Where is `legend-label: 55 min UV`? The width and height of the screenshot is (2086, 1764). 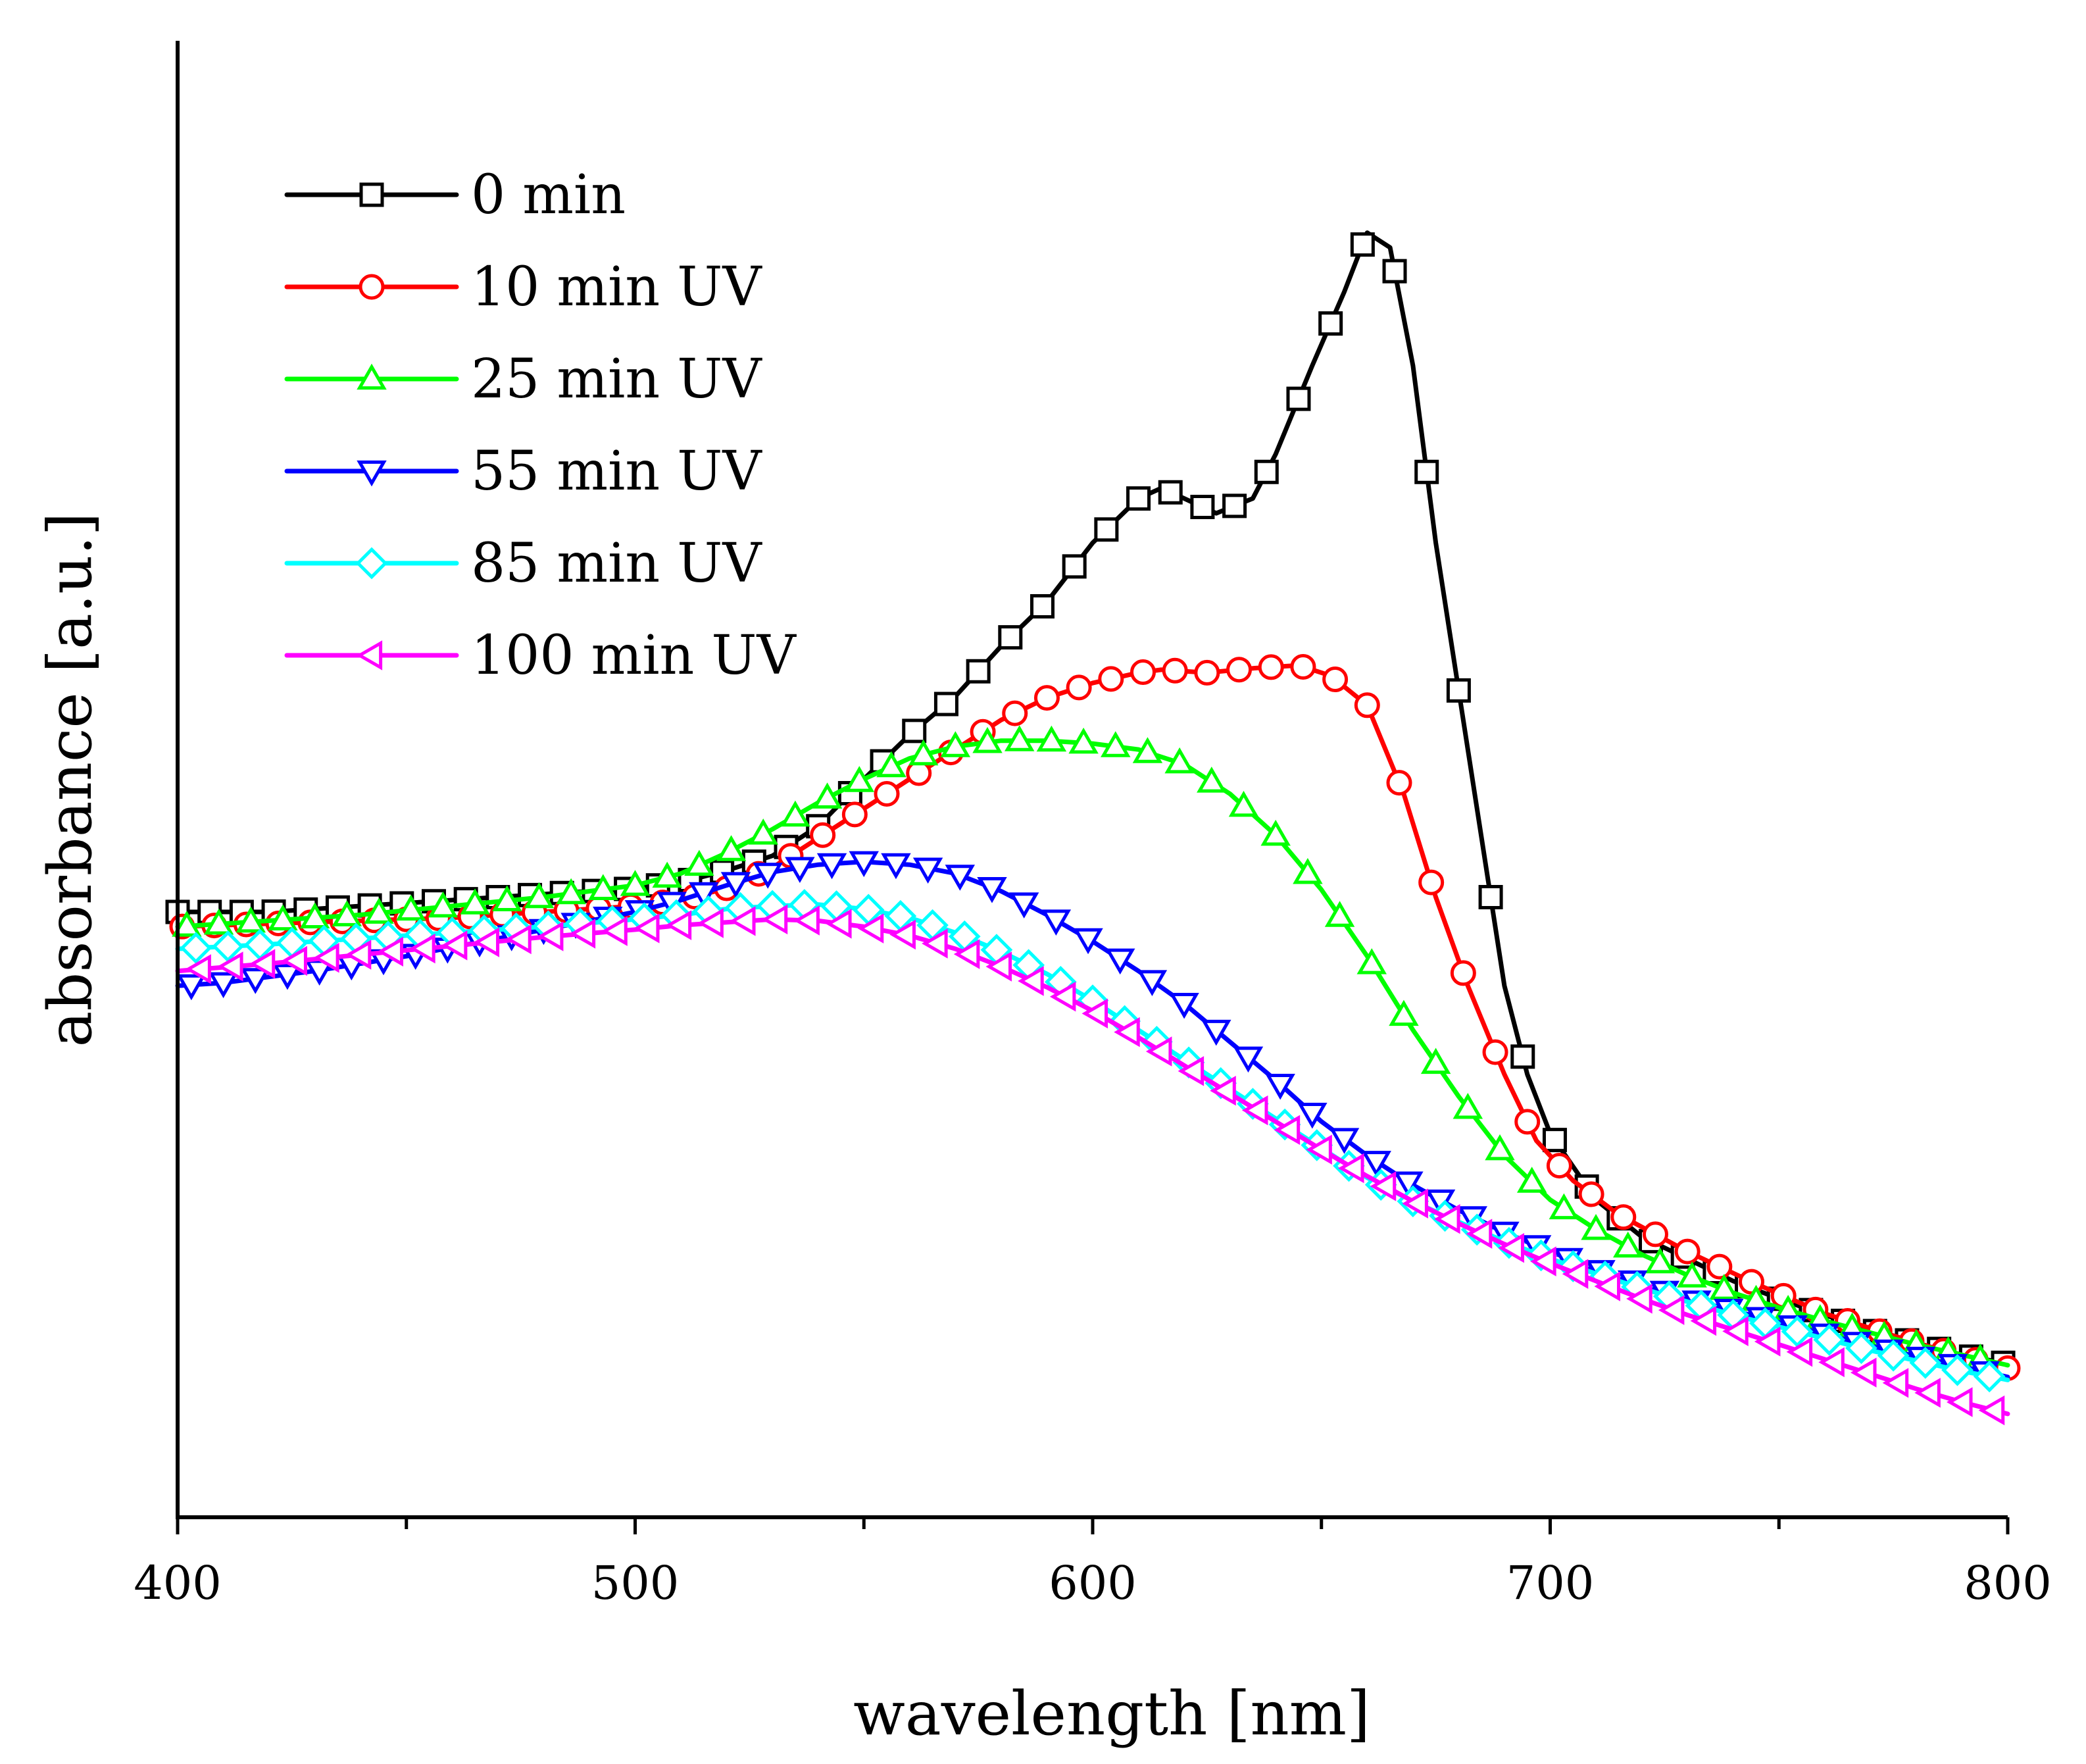
legend-label: 55 min UV is located at coordinates (616, 471).